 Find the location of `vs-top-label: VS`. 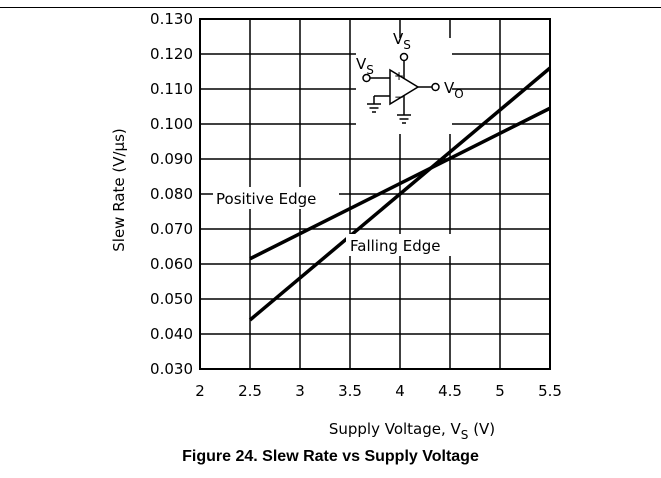

vs-top-label: VS is located at coordinates (402, 41).